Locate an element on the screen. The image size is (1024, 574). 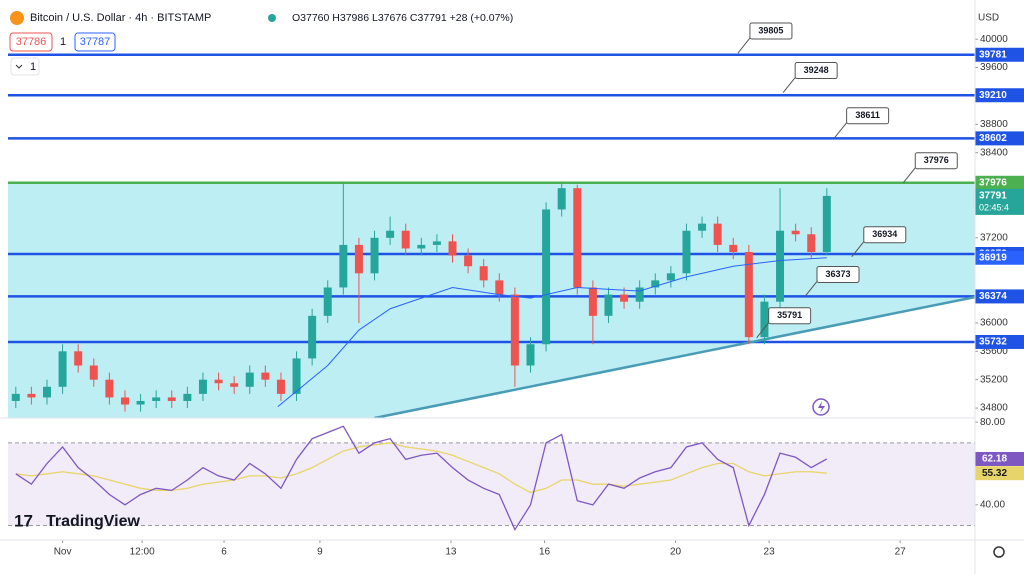
y-tick-label: 39600 is located at coordinates (994, 67).